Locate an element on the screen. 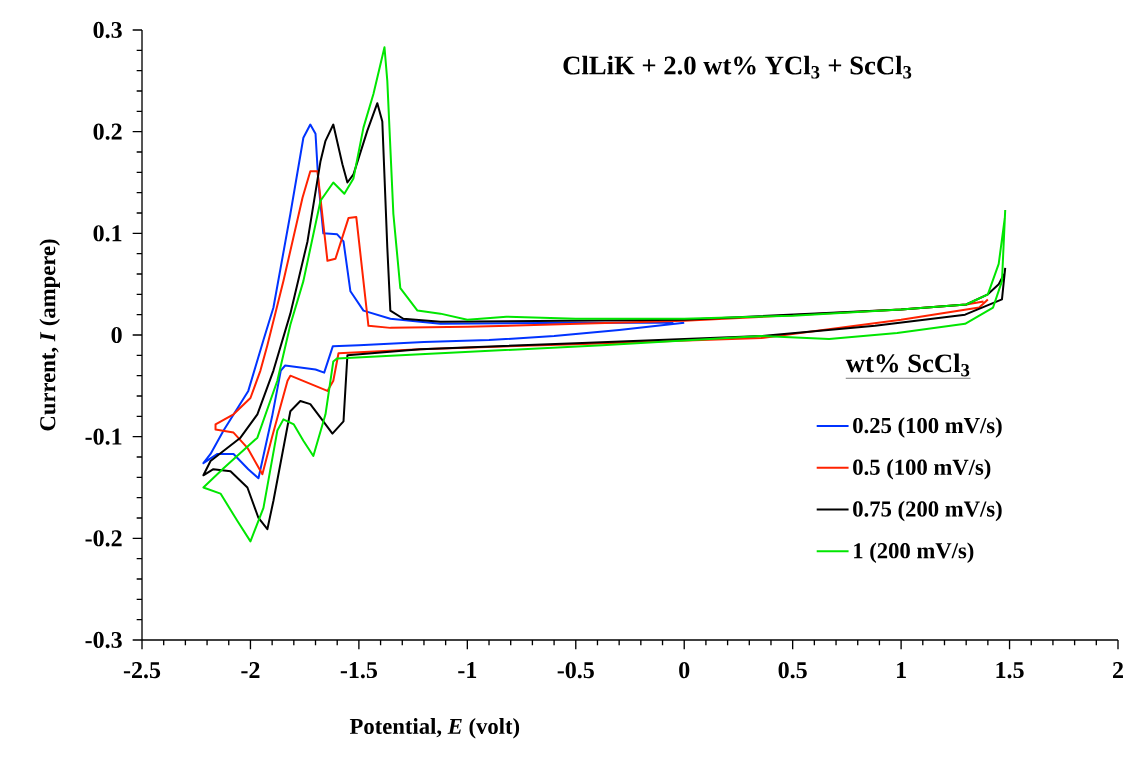 The width and height of the screenshot is (1129, 764). y-tick-label: 0.3 is located at coordinates (107, 30).